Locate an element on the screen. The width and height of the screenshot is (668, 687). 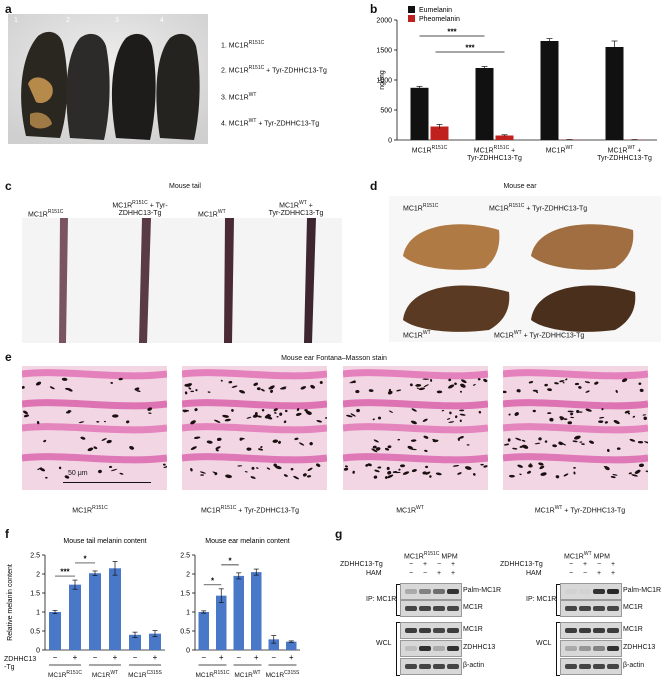
blot-zdhhc-sign-1-3: + is located at coordinates (613, 564).